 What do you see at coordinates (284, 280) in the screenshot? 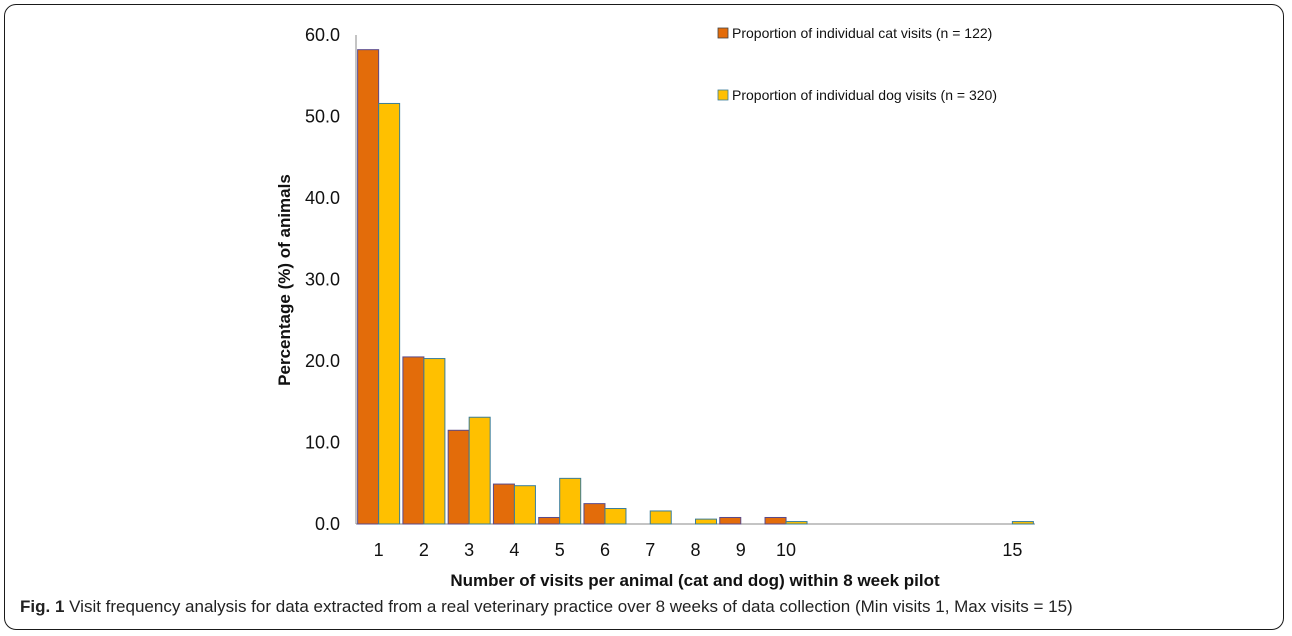
I see `y-axis-title: Percentage (%) of animals` at bounding box center [284, 280].